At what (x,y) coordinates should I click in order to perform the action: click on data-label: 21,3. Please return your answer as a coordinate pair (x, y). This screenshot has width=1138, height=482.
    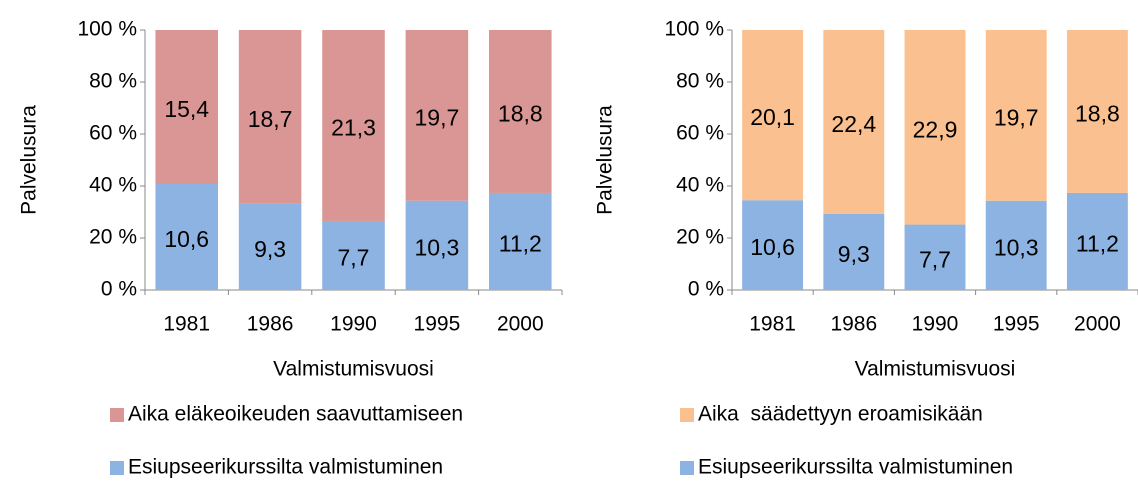
    Looking at the image, I should click on (353, 128).